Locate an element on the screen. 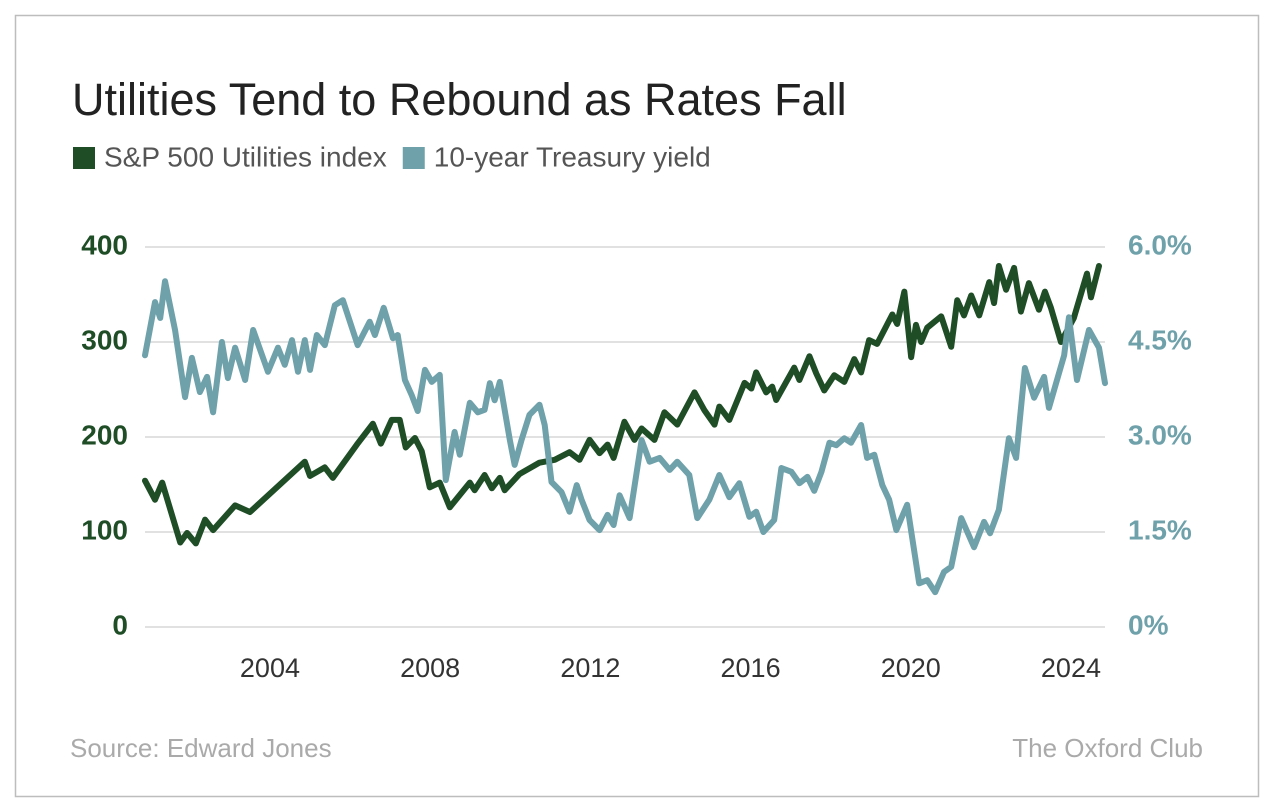  y-tick-label: 0 is located at coordinates (120, 624).